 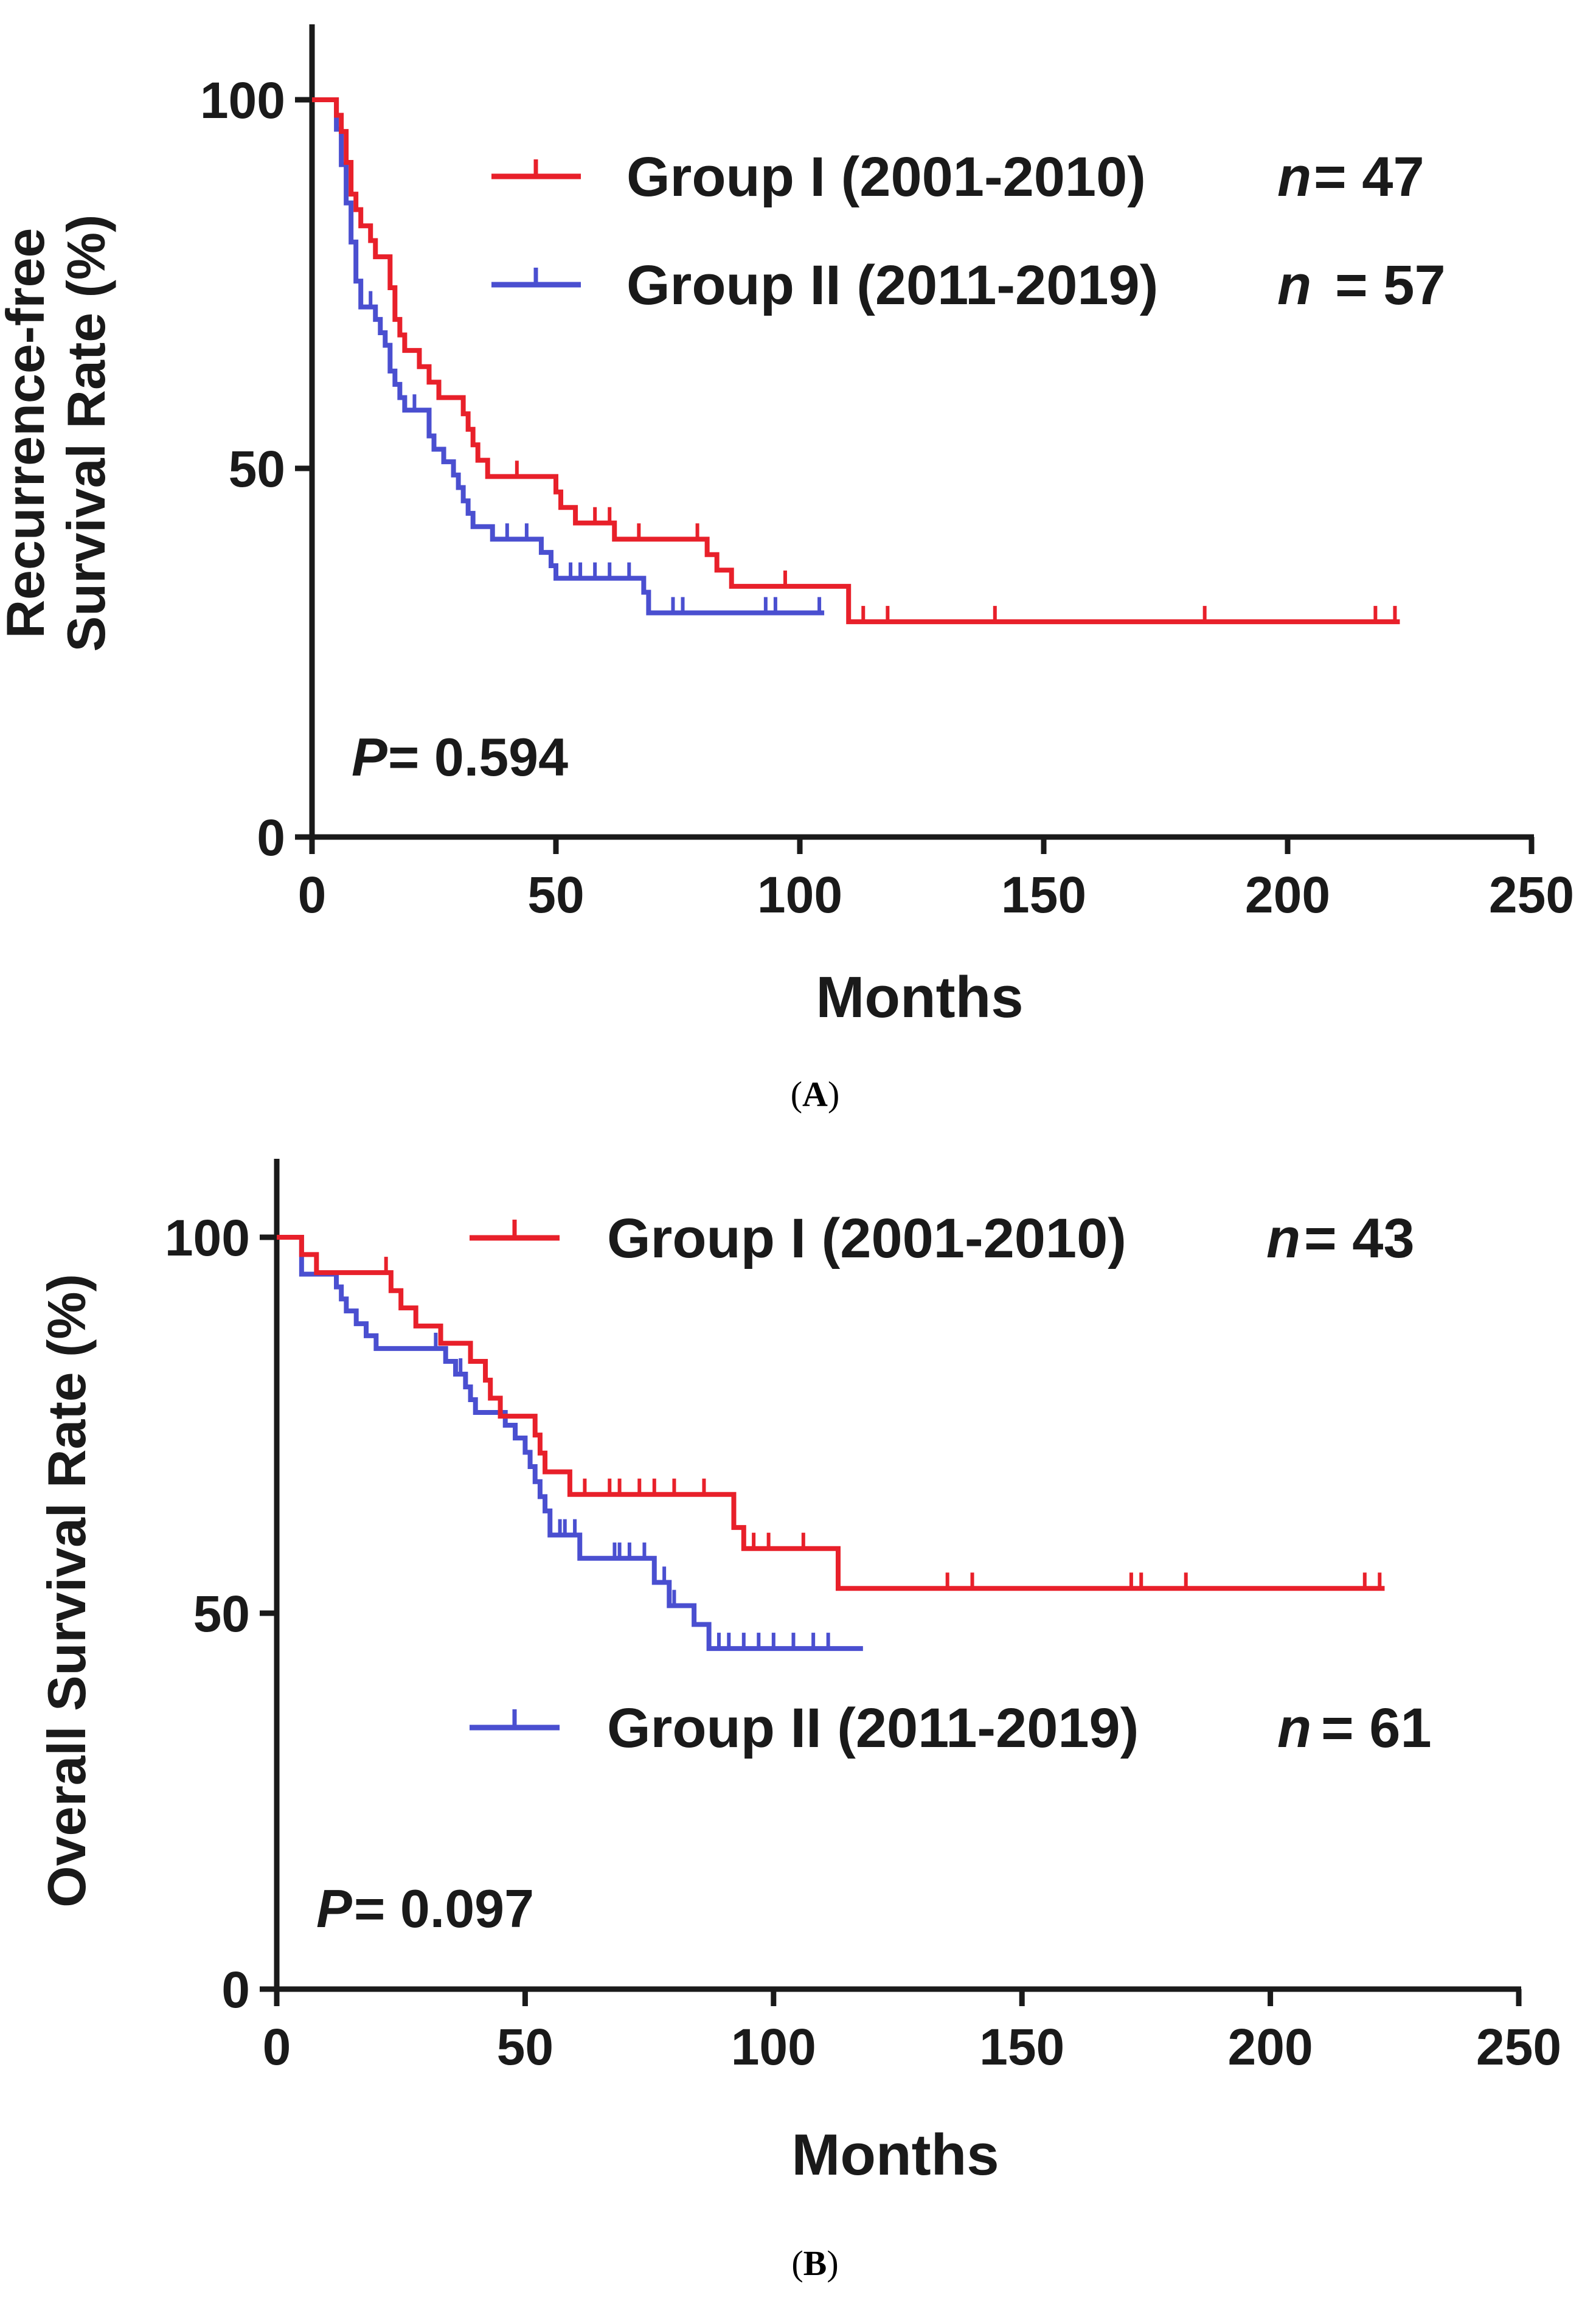 What do you see at coordinates (800, 894) in the screenshot?
I see `panel-a-x-tick-label: 100` at bounding box center [800, 894].